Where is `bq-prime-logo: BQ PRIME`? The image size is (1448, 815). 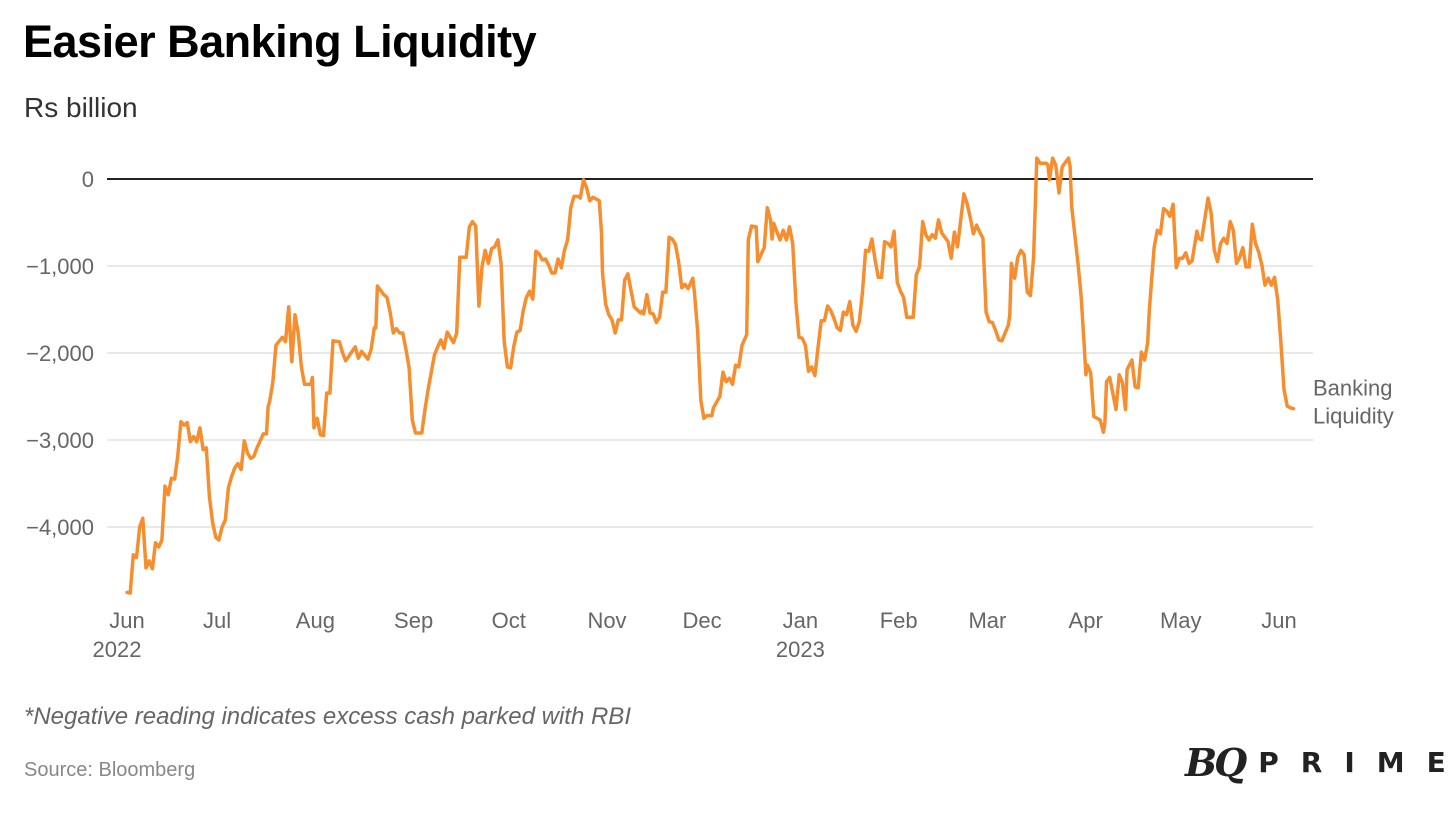
bq-prime-logo: BQ PRIME is located at coordinates (1316, 762).